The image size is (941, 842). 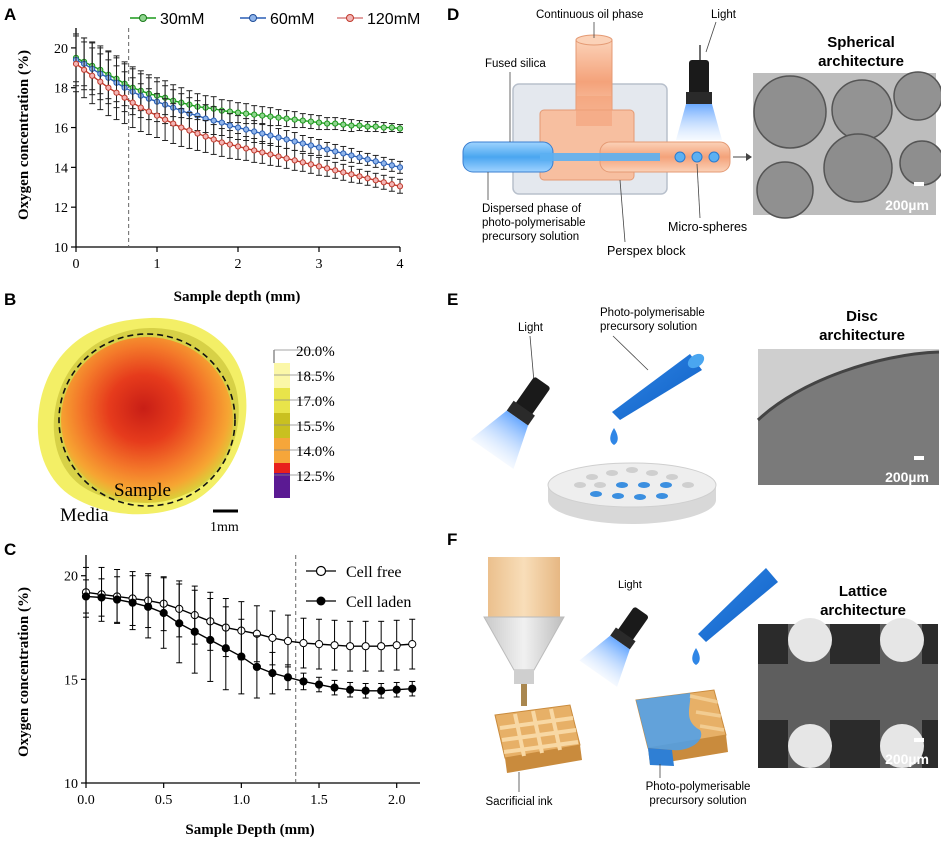 What do you see at coordinates (652, 313) in the screenshot?
I see `label-precursor-e-1: Photo-polymerisable` at bounding box center [652, 313].